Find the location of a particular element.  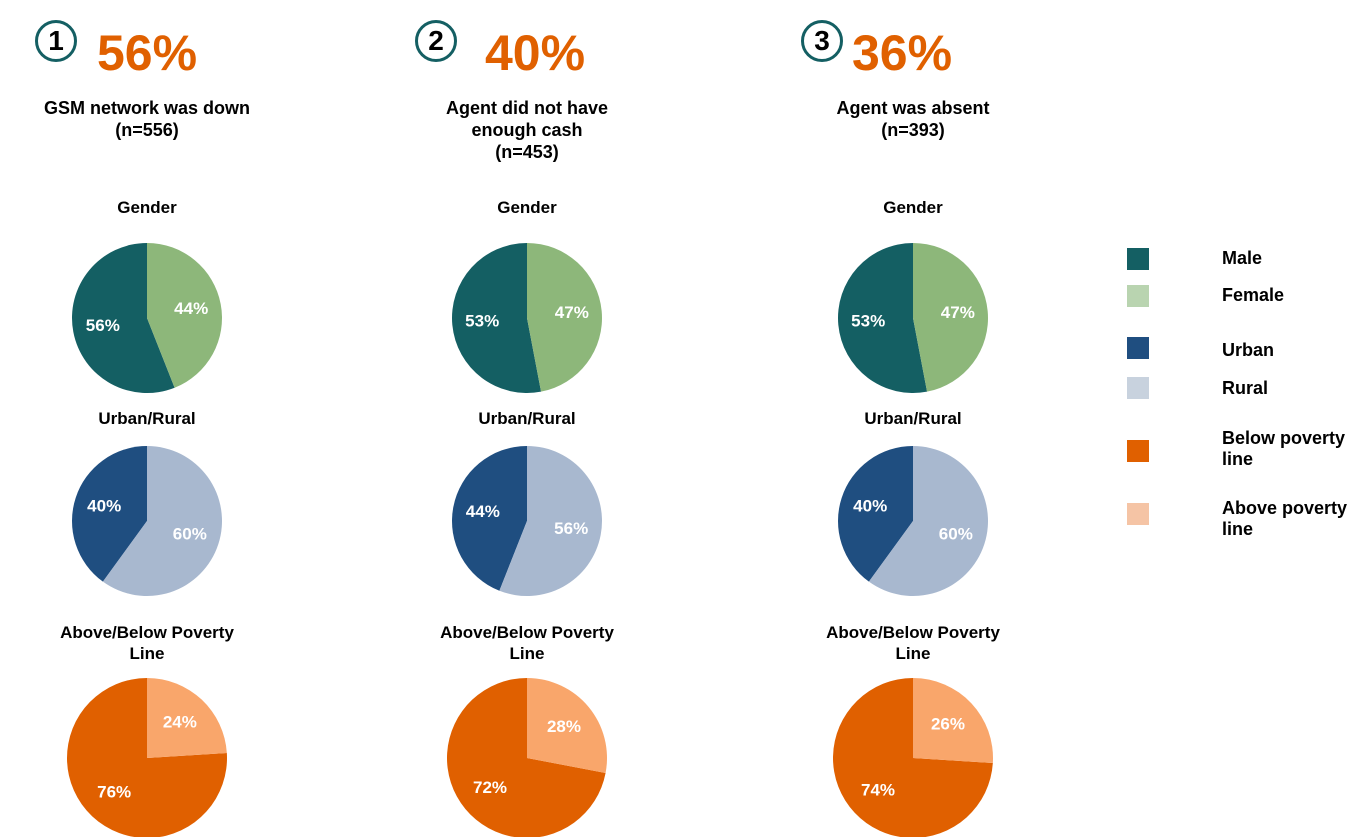

description: Agent did not have is located at coordinates (527, 108).